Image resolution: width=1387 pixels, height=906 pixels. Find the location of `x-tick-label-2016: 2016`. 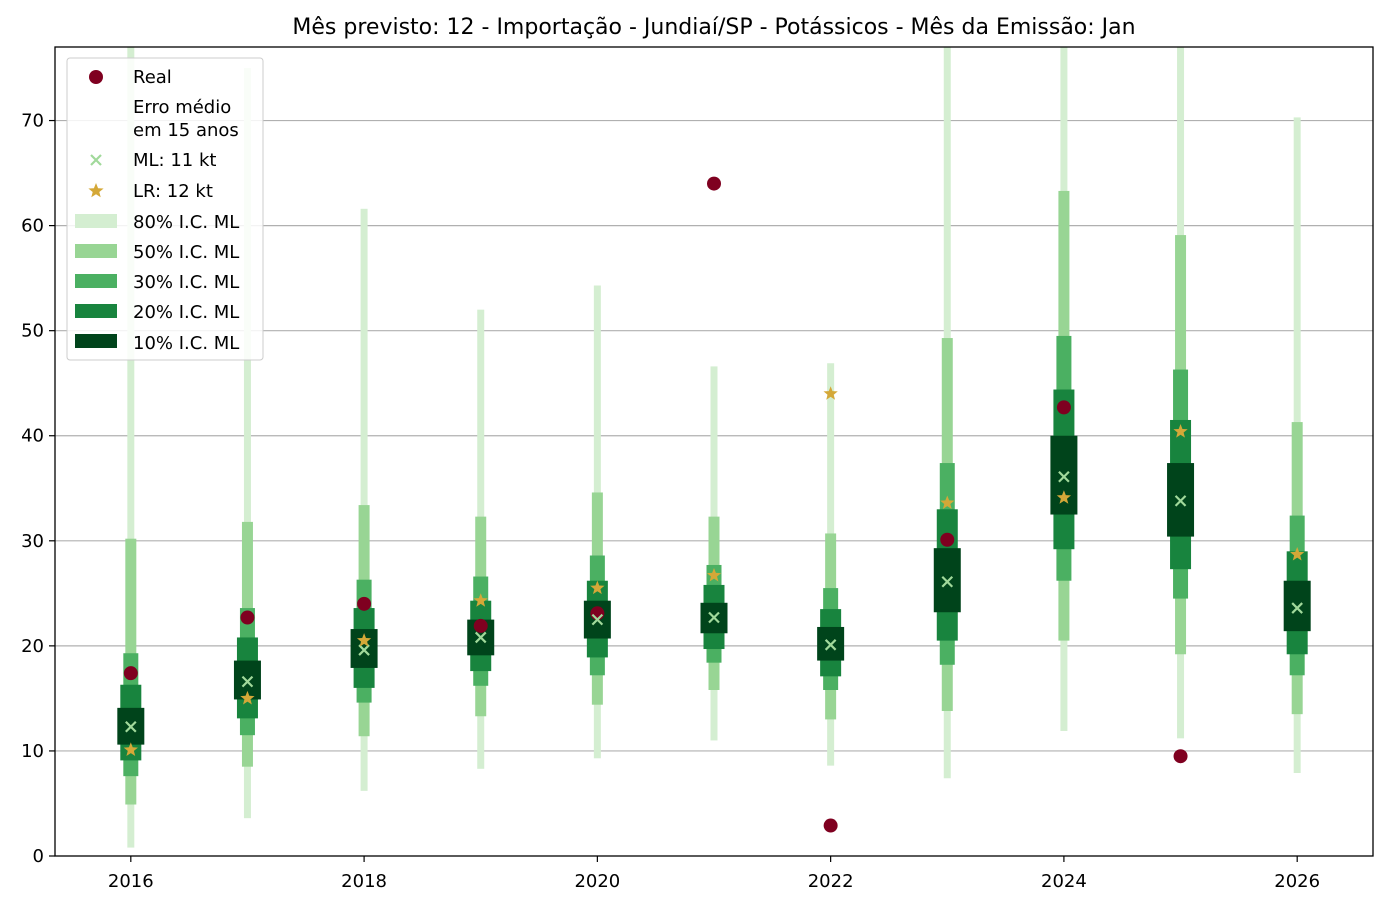

x-tick-label-2016: 2016 is located at coordinates (131, 881).